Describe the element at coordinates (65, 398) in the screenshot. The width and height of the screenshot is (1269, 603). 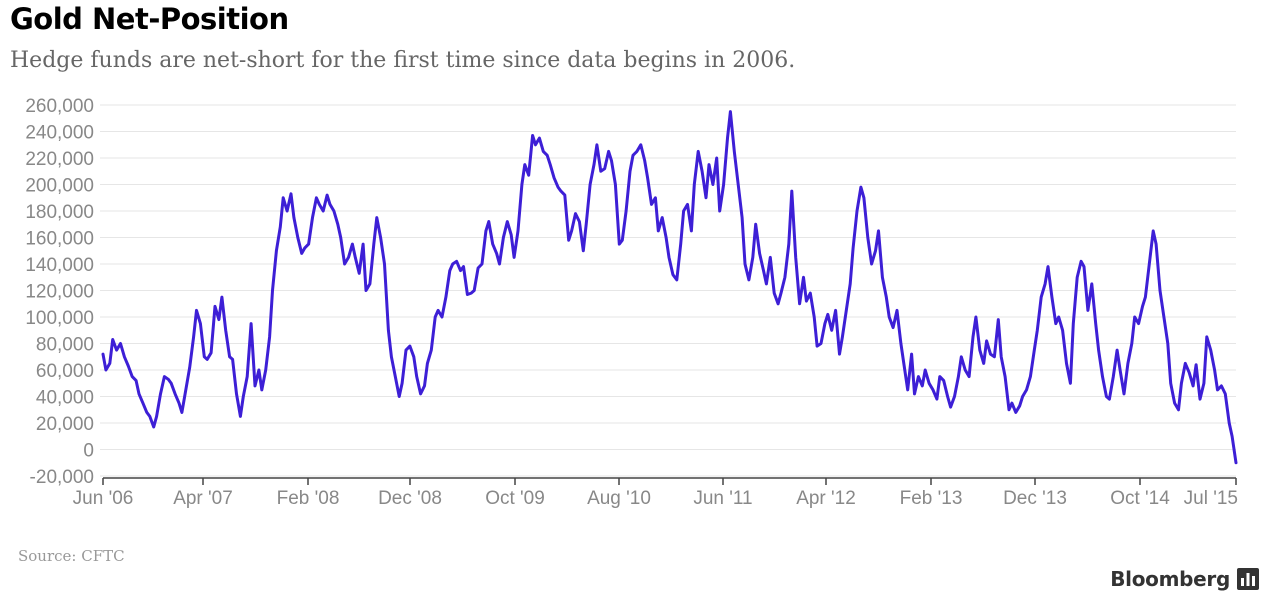
I see `y-tick-label: 40,000` at that location.